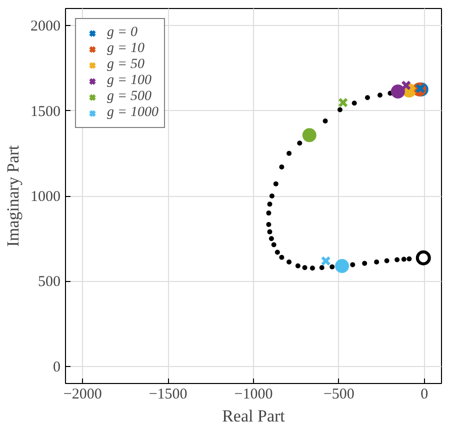 This screenshot has height=428, width=453. Describe the element at coordinates (424, 394) in the screenshot. I see `x-tick-label: 0` at that location.